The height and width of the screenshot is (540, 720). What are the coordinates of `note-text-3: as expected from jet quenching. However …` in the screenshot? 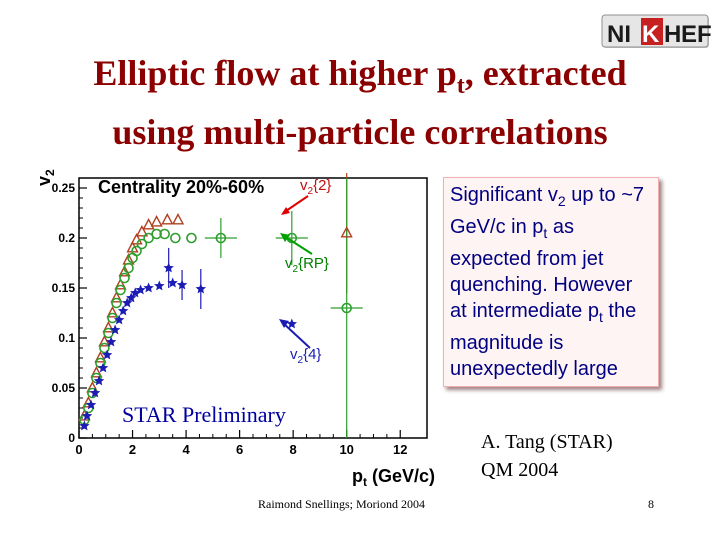 It's located at (541, 269).